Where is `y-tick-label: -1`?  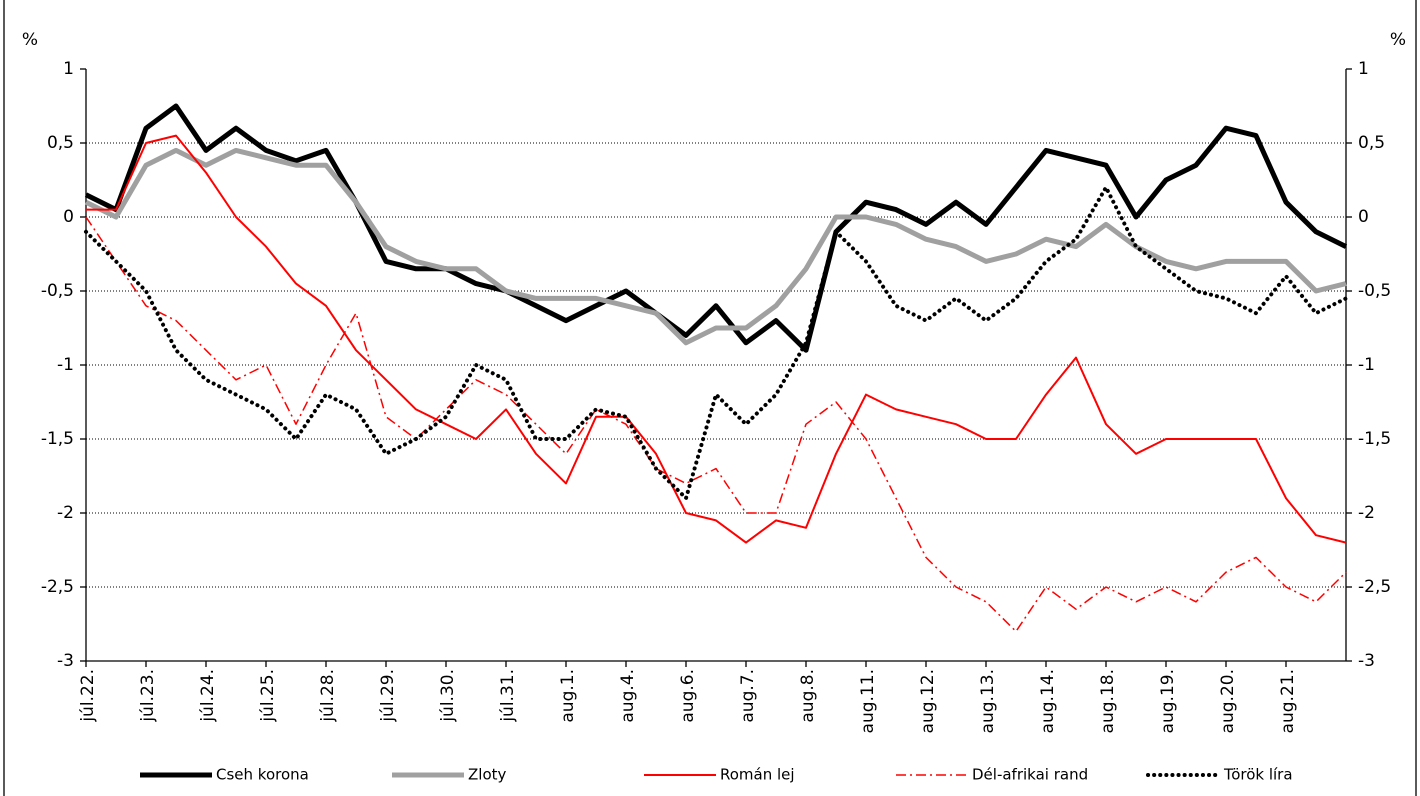 y-tick-label: -1 is located at coordinates (65, 365).